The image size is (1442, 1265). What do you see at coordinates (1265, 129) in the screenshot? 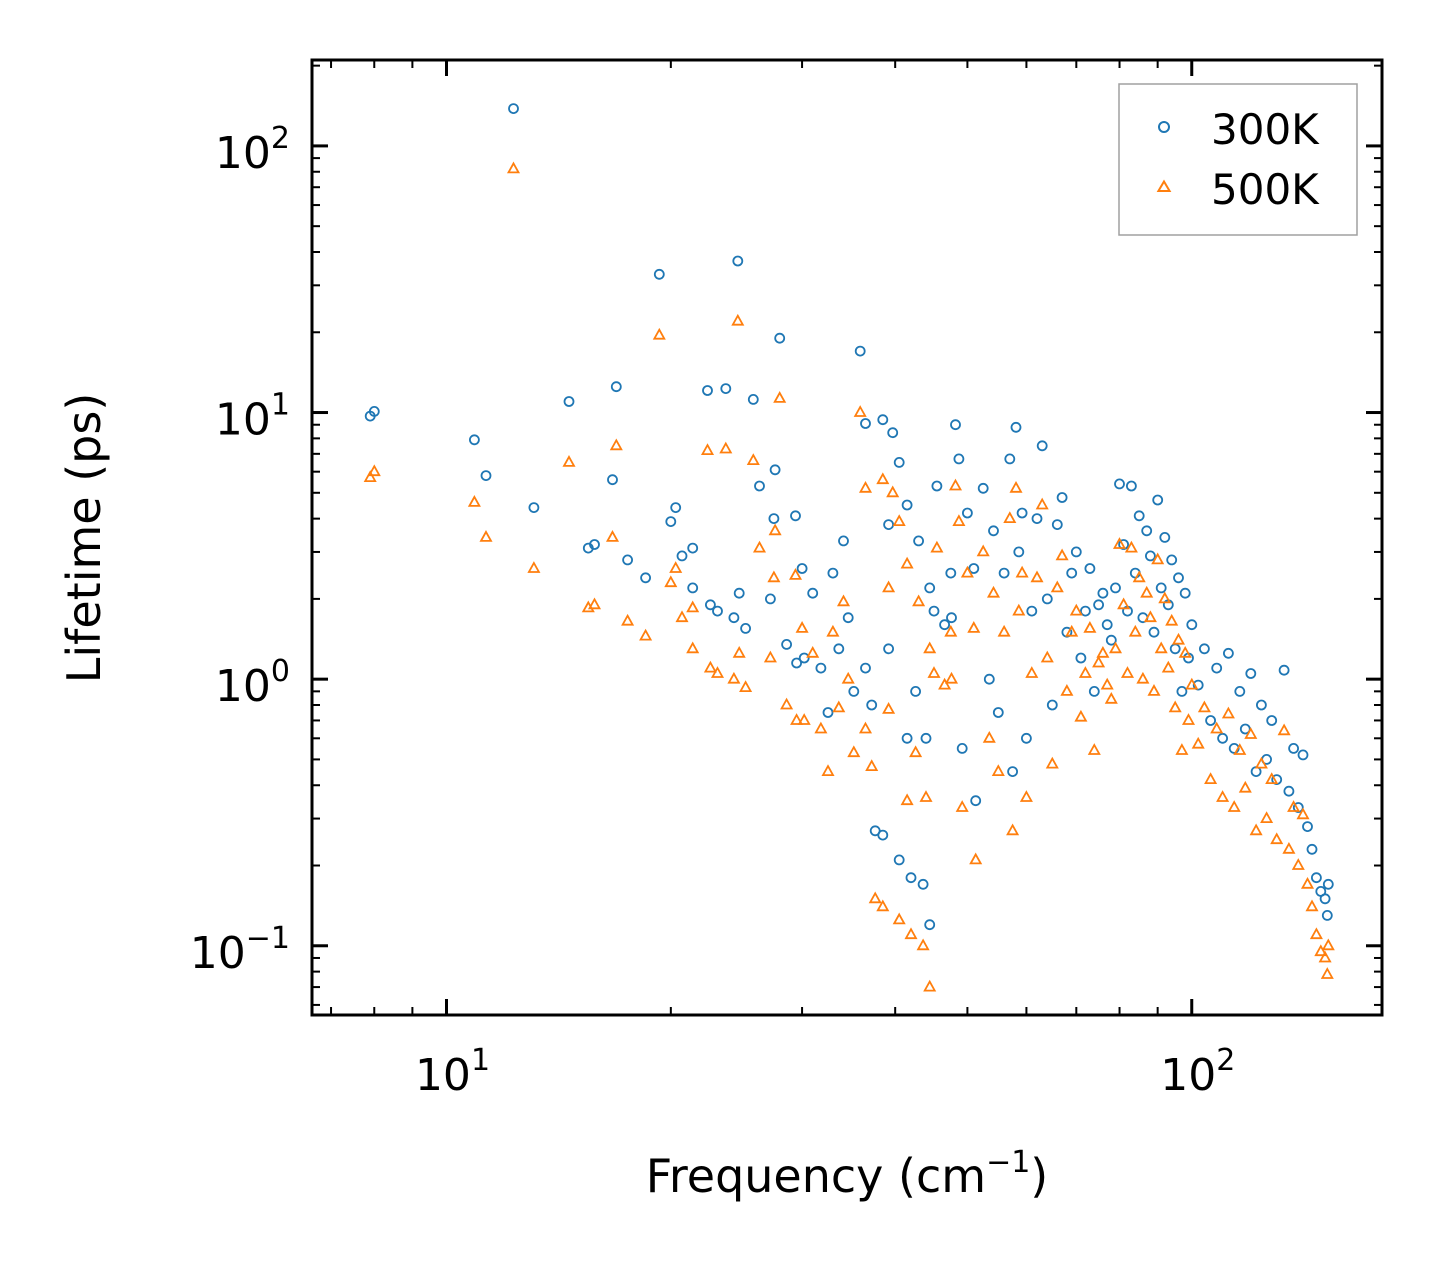
I see `legend-label-300k: 300K` at bounding box center [1265, 129].